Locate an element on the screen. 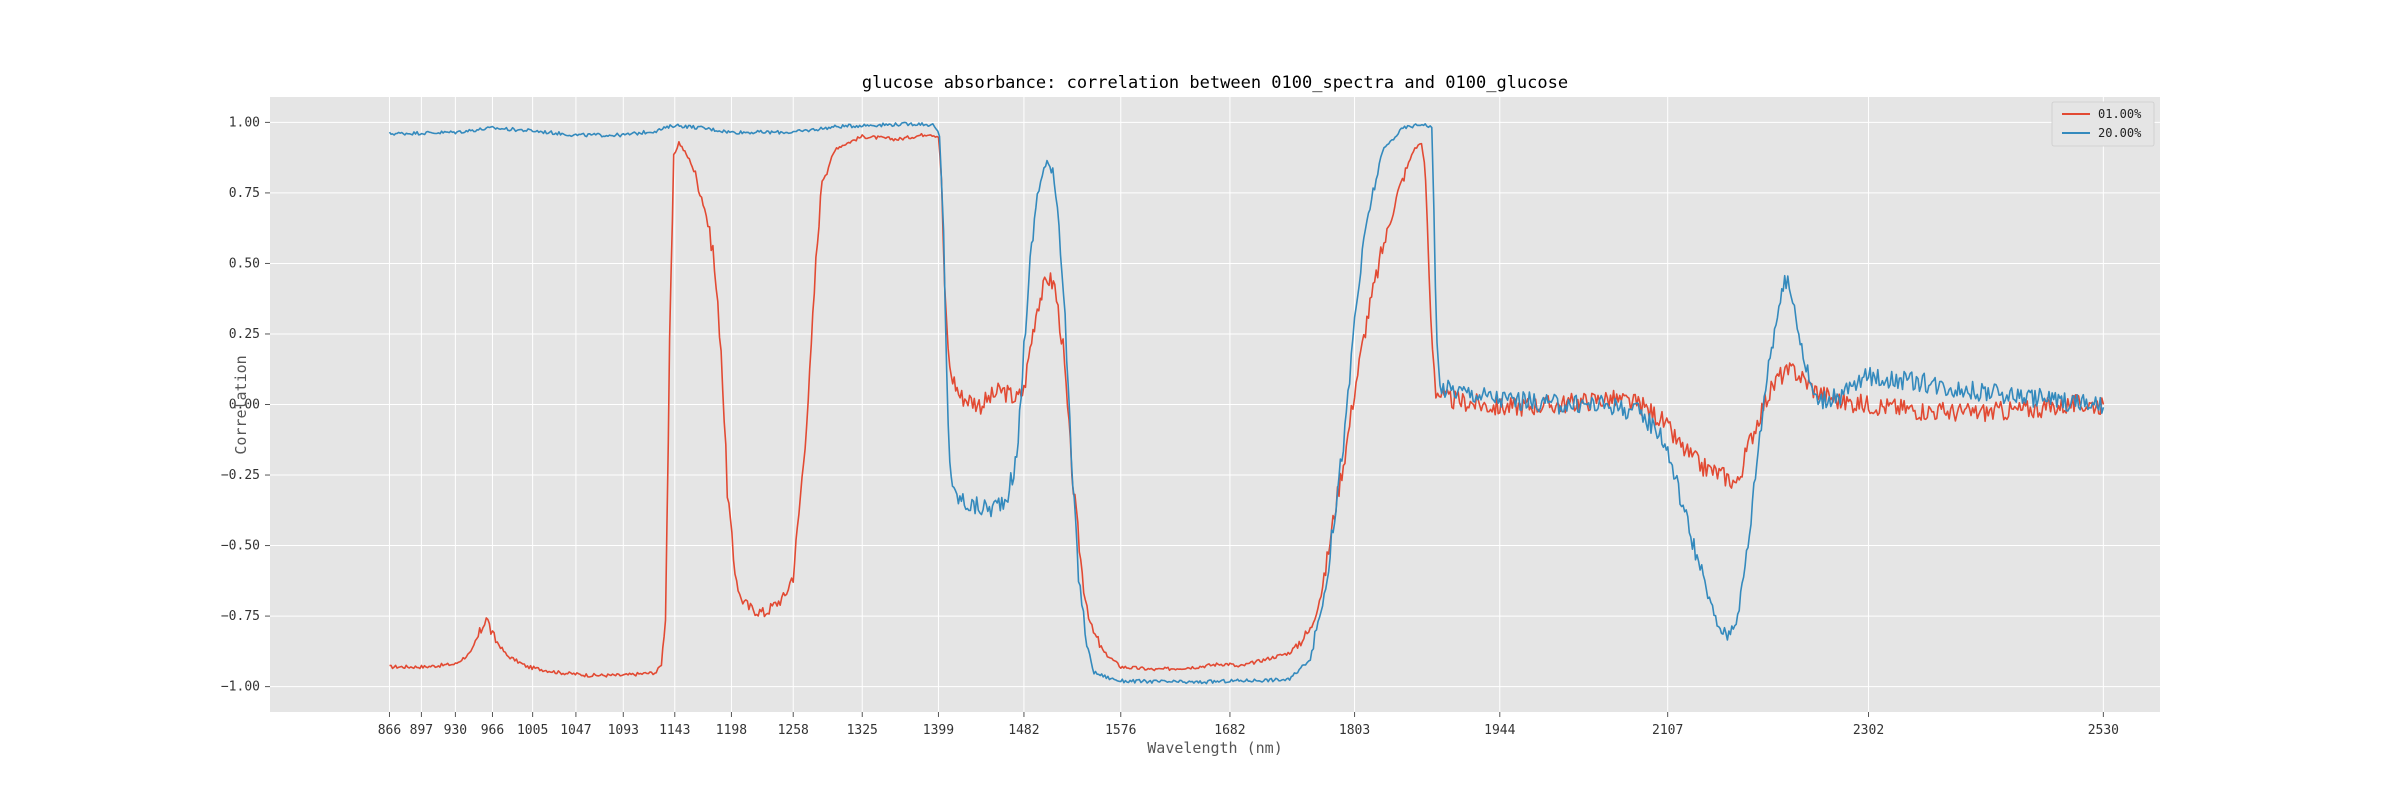 This screenshot has height=800, width=2400. x-tick-label: 1803 is located at coordinates (1354, 730).